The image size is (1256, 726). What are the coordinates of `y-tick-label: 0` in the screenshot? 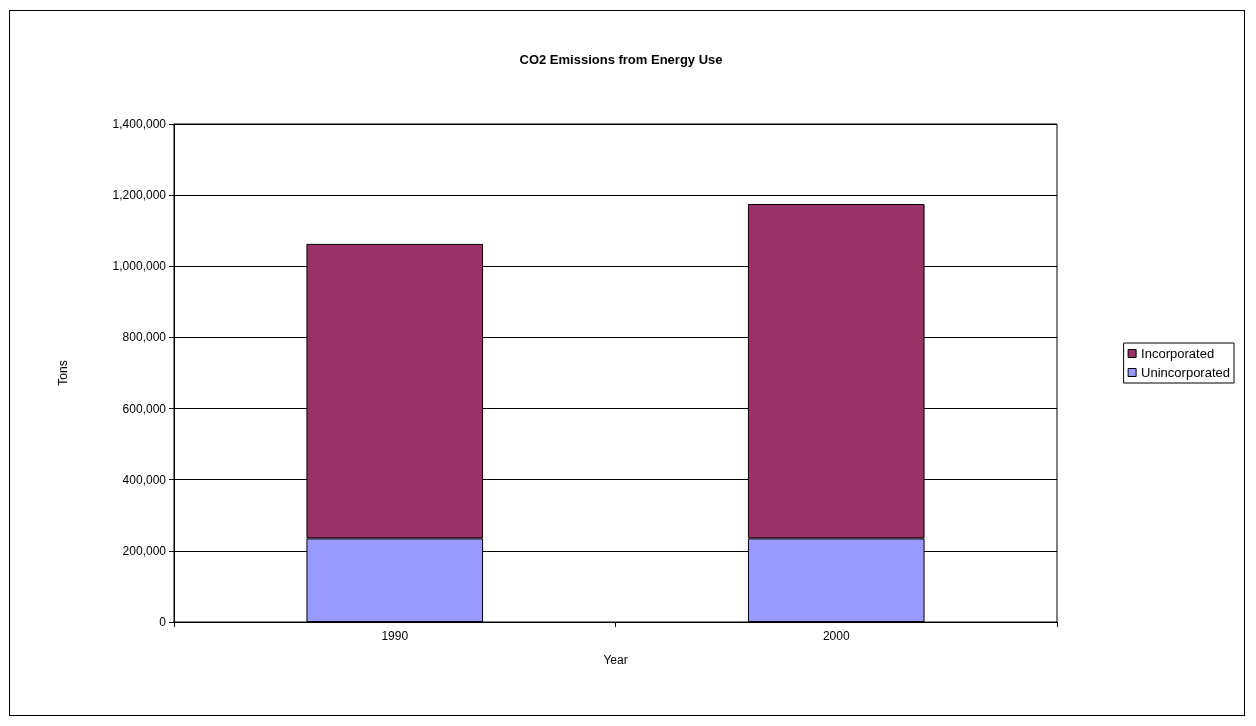 It's located at (163, 622).